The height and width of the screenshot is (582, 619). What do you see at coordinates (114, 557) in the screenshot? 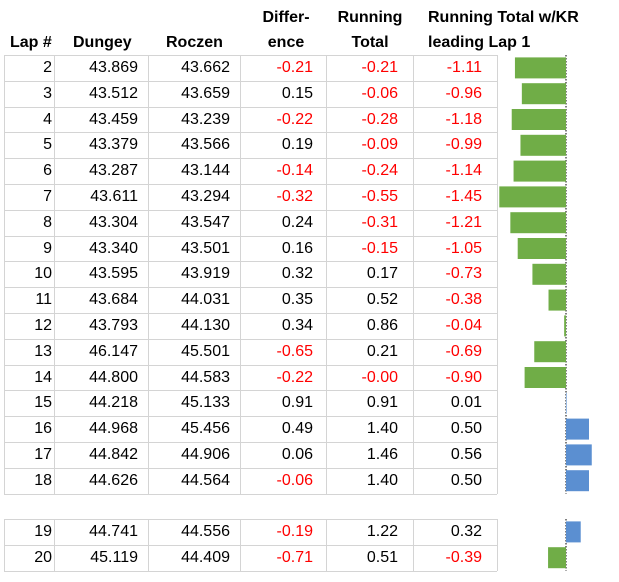
I see `cell-dungey: 45.119` at bounding box center [114, 557].